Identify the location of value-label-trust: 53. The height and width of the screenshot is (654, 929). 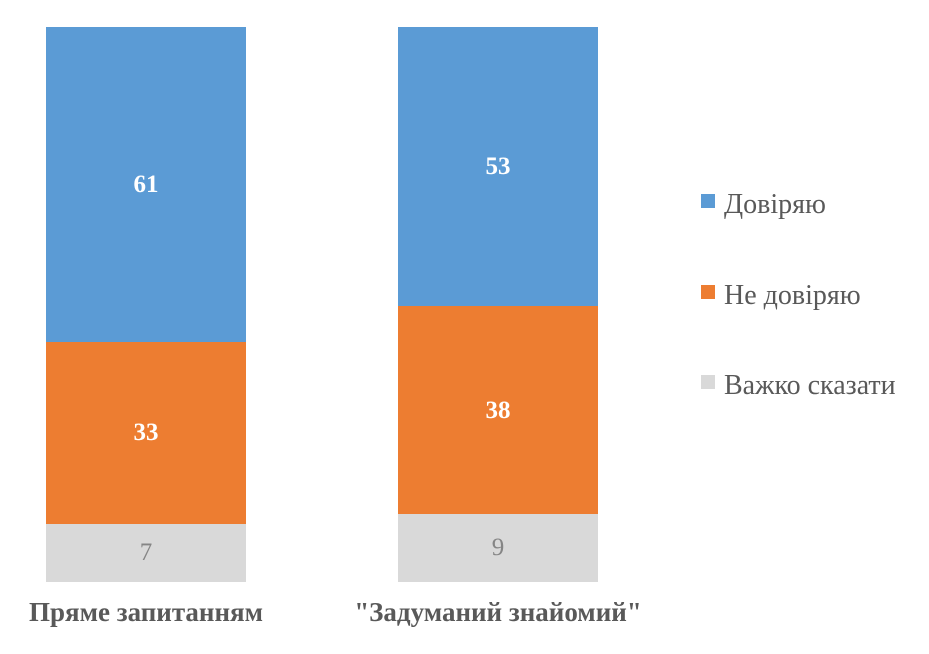
(498, 167).